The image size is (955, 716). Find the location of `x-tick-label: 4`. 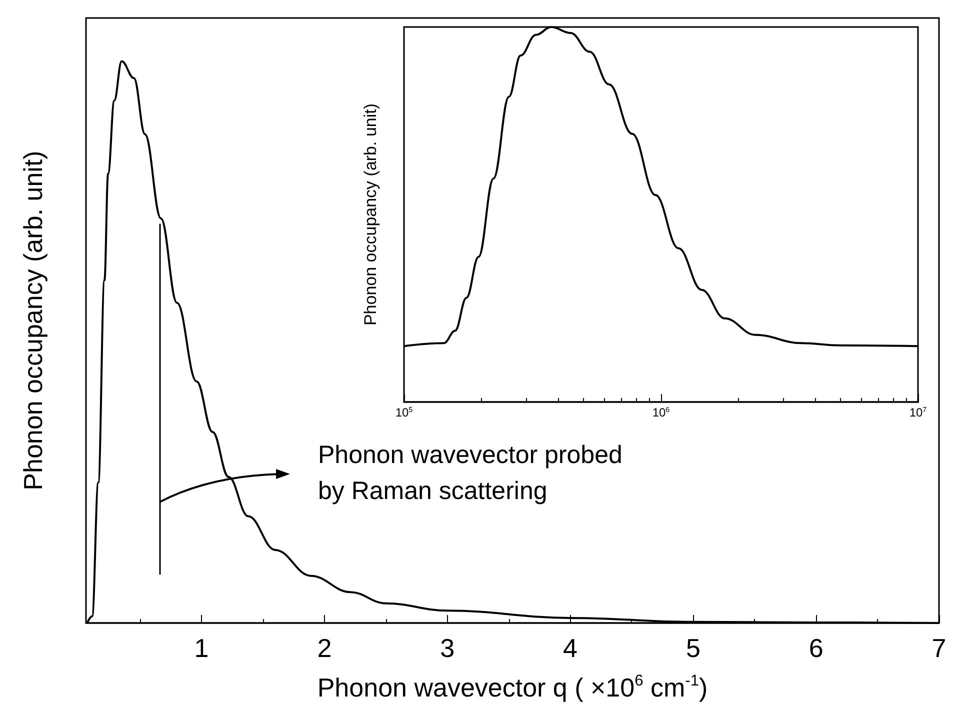

x-tick-label: 4 is located at coordinates (570, 648).